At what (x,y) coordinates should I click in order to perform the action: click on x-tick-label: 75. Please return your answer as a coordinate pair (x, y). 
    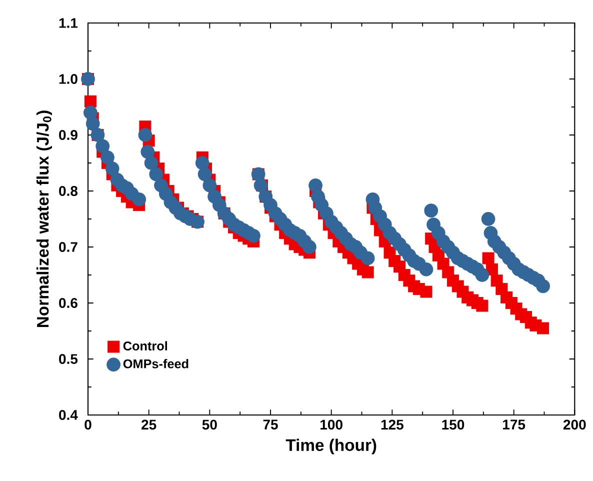
    Looking at the image, I should click on (270, 425).